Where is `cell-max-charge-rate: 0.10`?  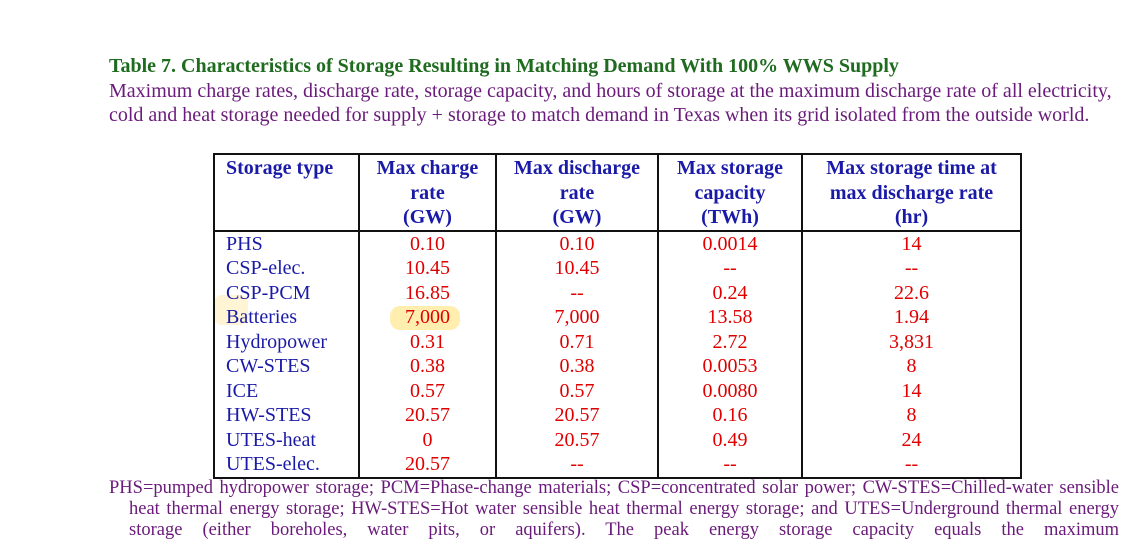
cell-max-charge-rate: 0.10 is located at coordinates (427, 243).